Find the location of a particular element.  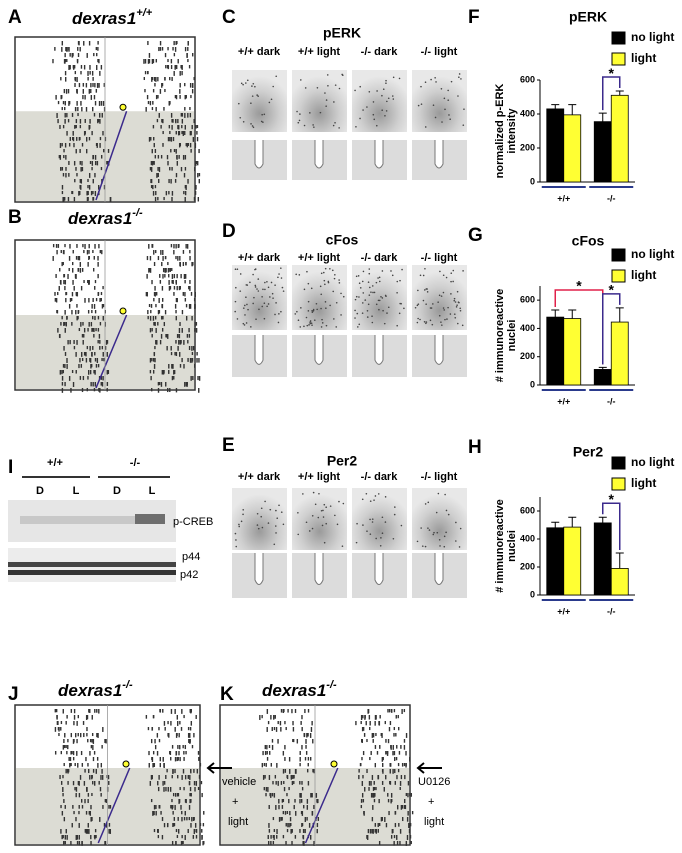

genotype-title: dexras1-/- is located at coordinates (299, 690).